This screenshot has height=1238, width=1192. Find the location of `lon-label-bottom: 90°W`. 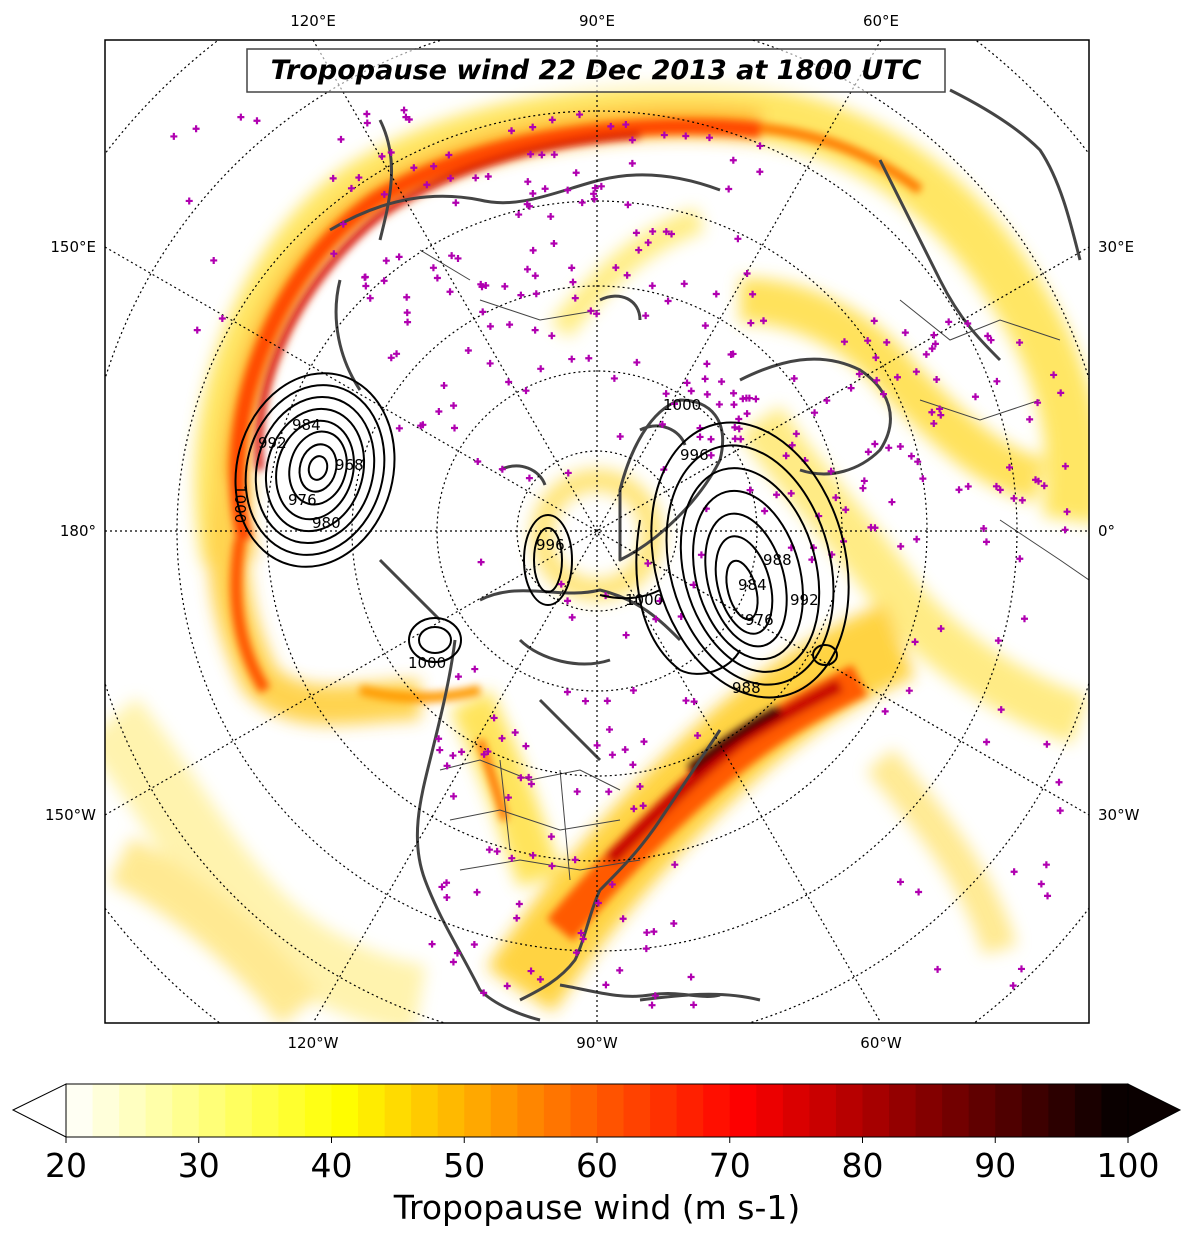

lon-label-bottom: 90°W is located at coordinates (597, 1043).